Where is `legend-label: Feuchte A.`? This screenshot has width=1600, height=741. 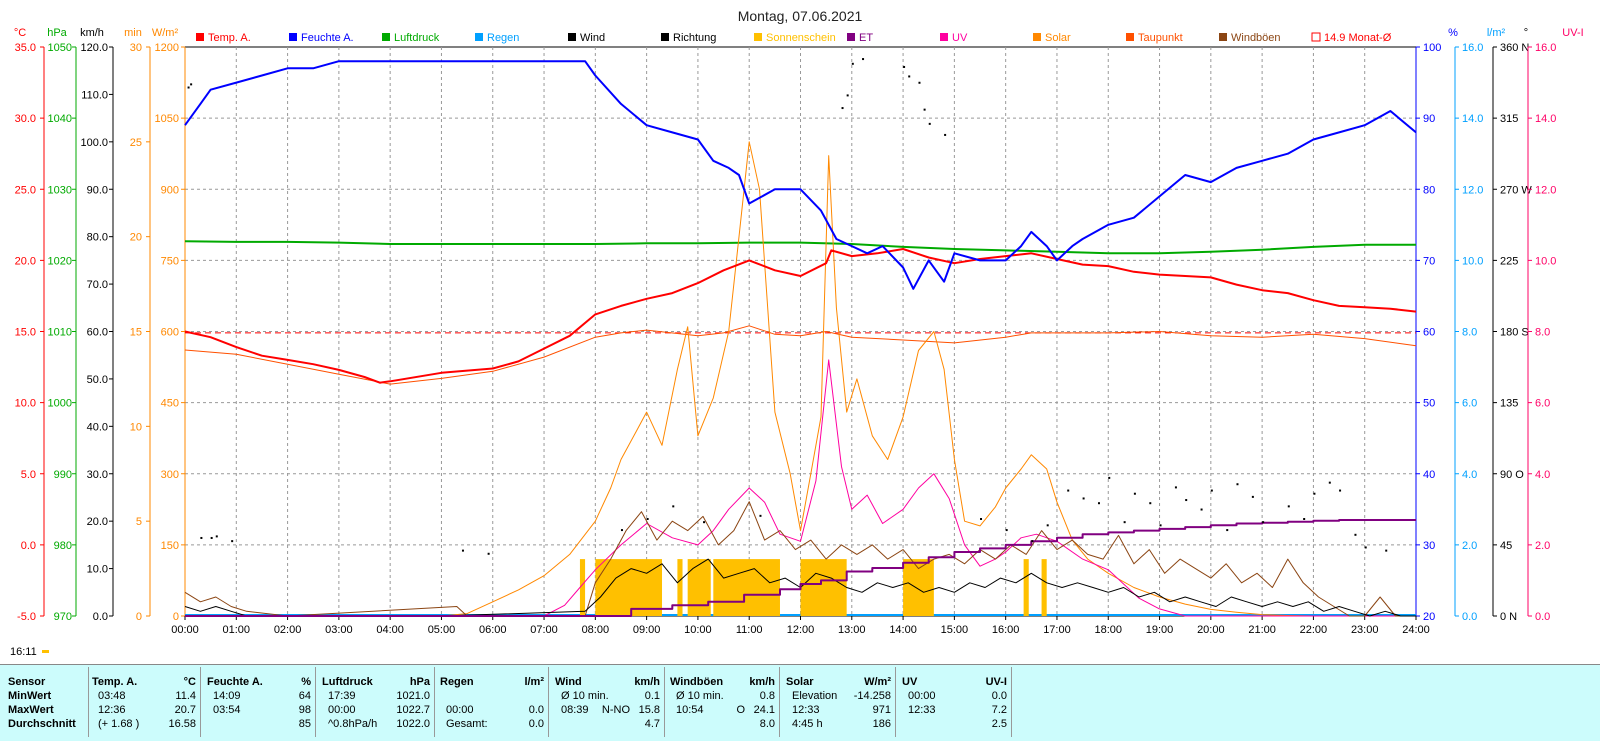
legend-label: Feuchte A. is located at coordinates (327, 38).